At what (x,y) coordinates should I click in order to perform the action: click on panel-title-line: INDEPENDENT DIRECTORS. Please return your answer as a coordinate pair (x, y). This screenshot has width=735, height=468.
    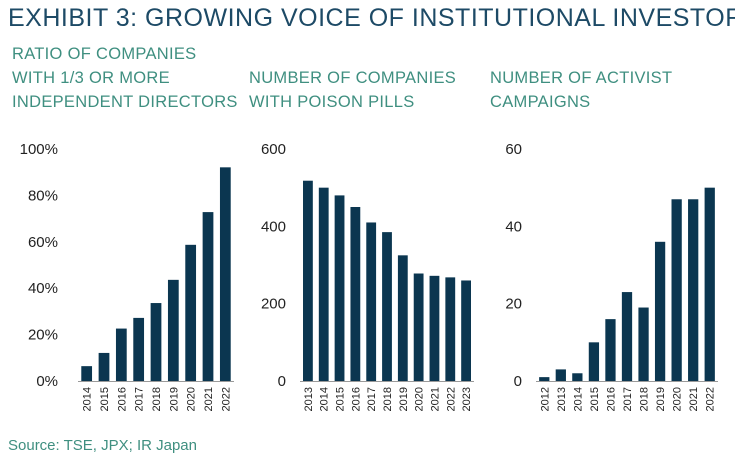
    Looking at the image, I should click on (125, 102).